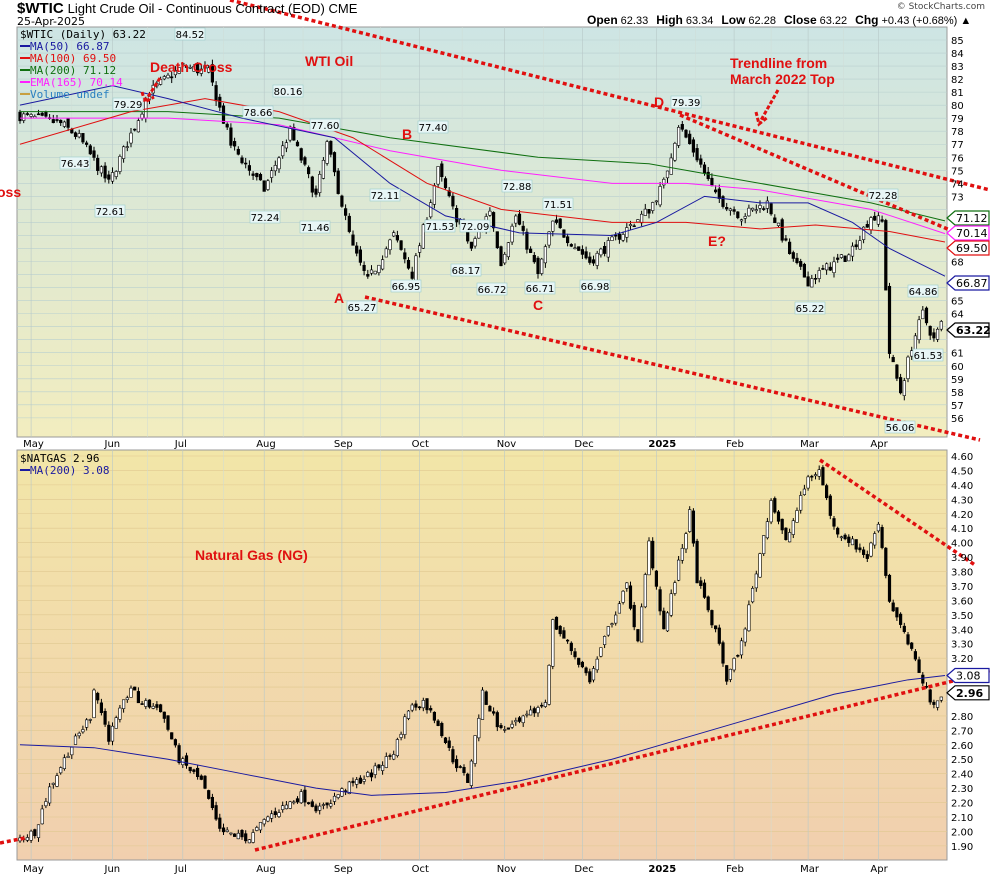  Describe the element at coordinates (969, 693) in the screenshot. I see `value-badge-label: 2.96` at that location.